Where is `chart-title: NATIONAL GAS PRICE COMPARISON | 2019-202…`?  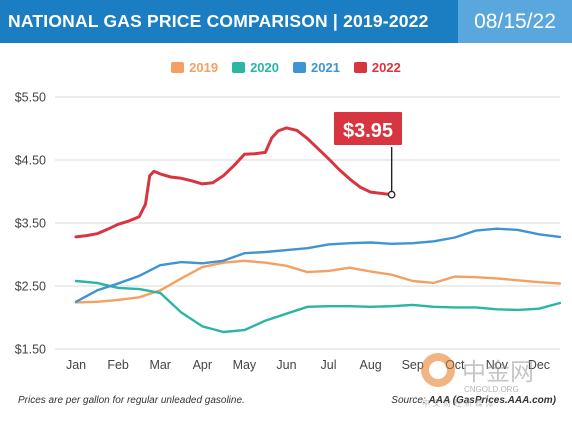
chart-title: NATIONAL GAS PRICE COMPARISON | 2019-202… is located at coordinates (218, 21).